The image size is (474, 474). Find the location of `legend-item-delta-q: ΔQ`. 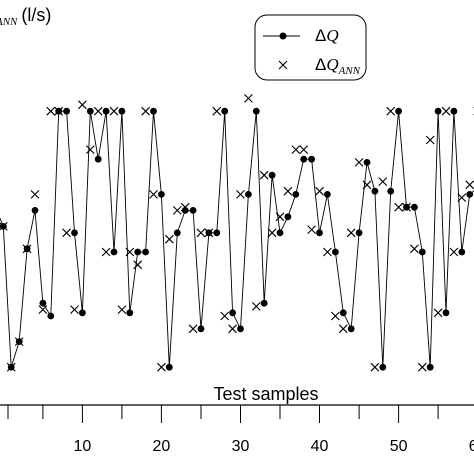

legend-item-delta-q: ΔQ is located at coordinates (301, 35).